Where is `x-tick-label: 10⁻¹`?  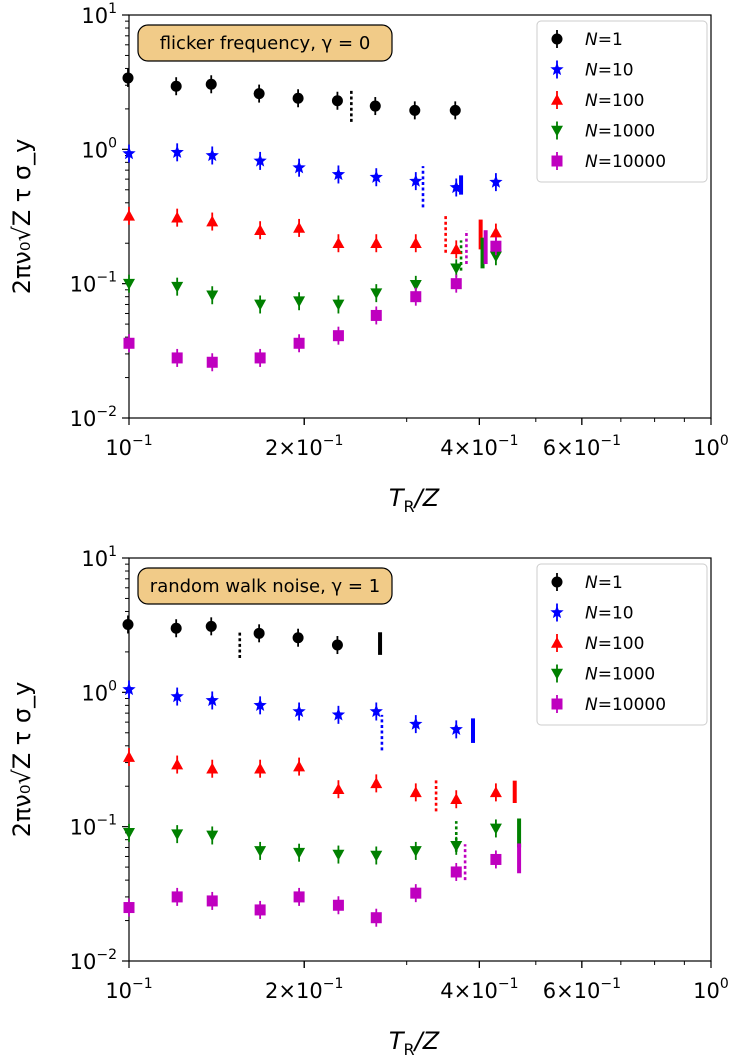
x-tick-label: 10⁻¹ is located at coordinates (128, 989).